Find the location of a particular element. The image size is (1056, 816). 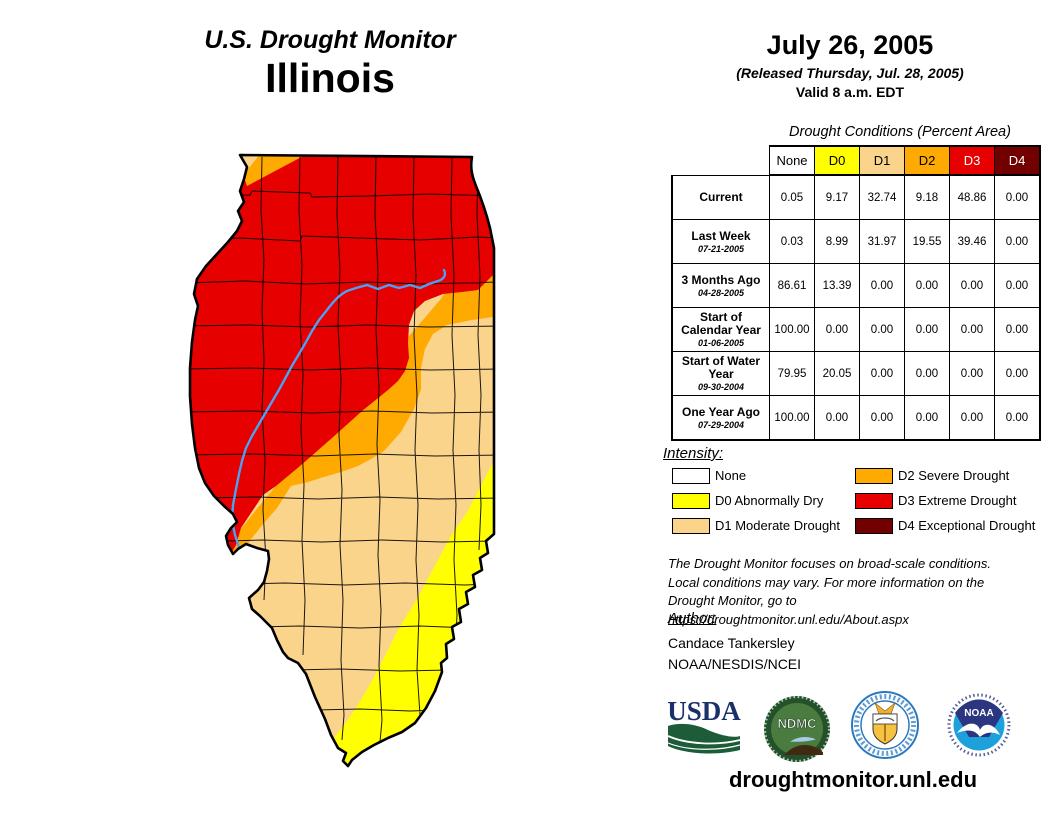

row-label: Current is located at coordinates (720, 197).